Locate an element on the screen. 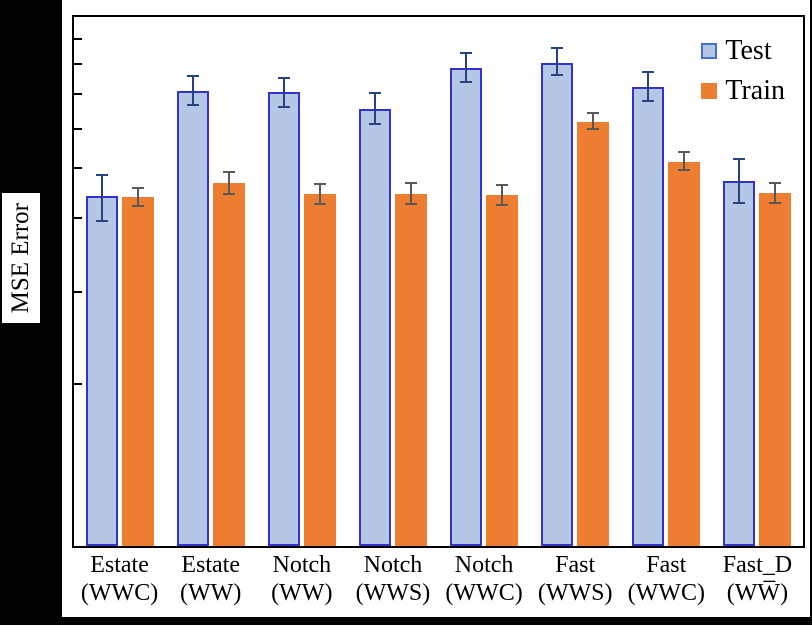  x-category-label: Notch (WWC) is located at coordinates (484, 579).